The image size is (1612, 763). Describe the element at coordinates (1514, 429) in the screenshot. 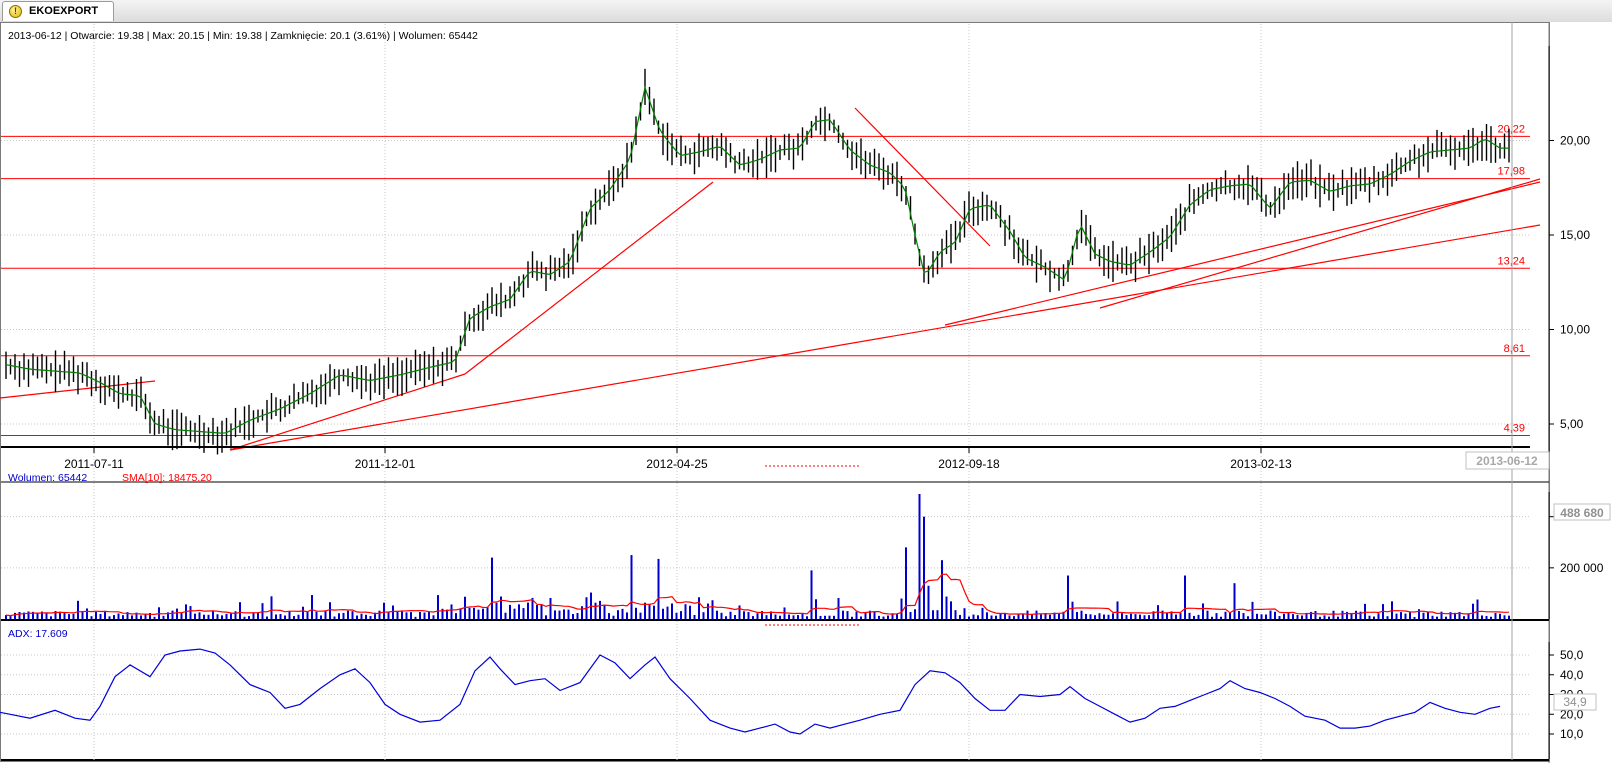

I see `level-label: 4,39` at that location.